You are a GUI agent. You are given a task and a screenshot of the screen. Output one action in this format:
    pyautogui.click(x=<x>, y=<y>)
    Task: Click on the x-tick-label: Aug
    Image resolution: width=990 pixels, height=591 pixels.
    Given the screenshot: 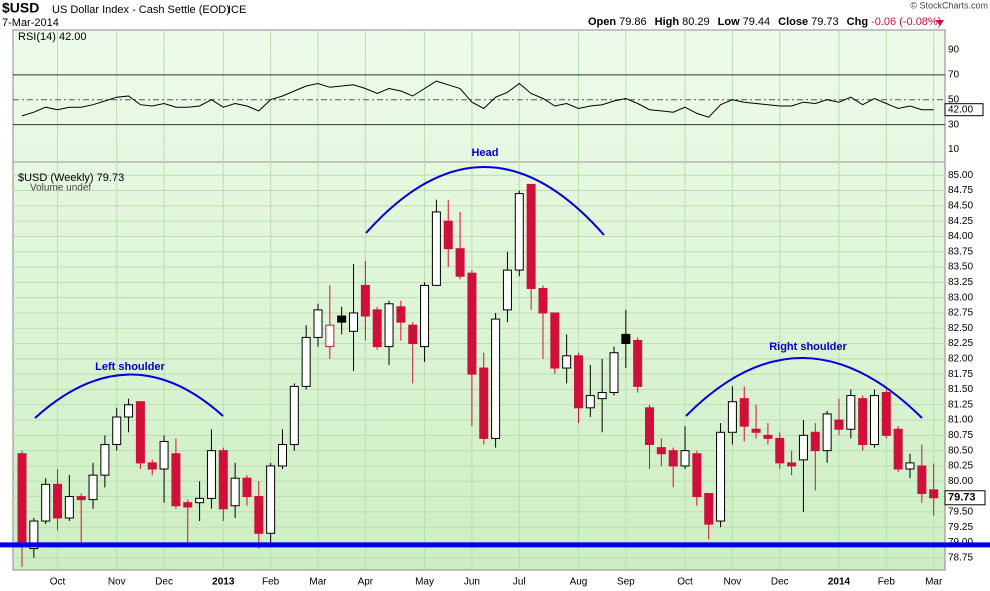 What is the action you would take?
    pyautogui.click(x=579, y=582)
    